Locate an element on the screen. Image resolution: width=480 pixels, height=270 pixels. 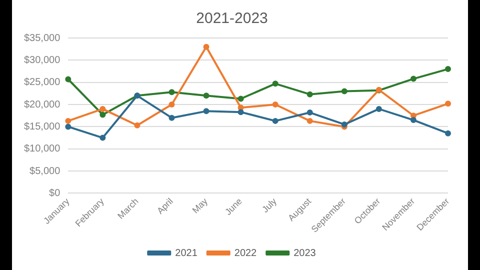
y-tick-label: $30,000 is located at coordinates (42, 60).